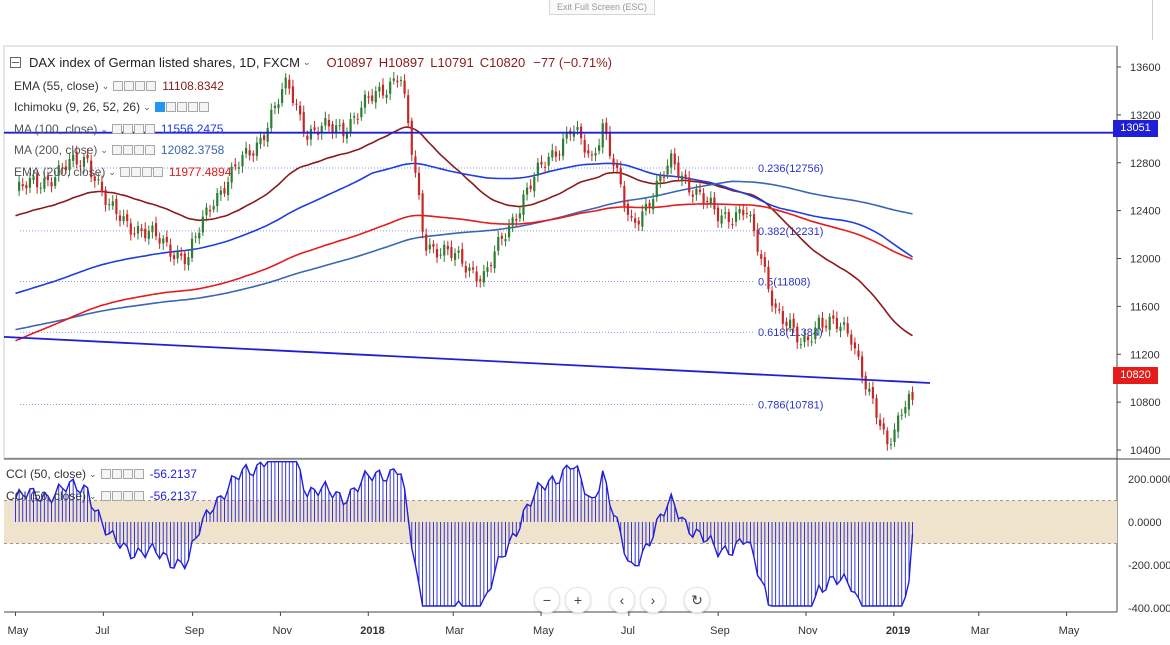 This screenshot has height=645, width=1170. What do you see at coordinates (18, 631) in the screenshot?
I see `time-axis-label: May` at bounding box center [18, 631].